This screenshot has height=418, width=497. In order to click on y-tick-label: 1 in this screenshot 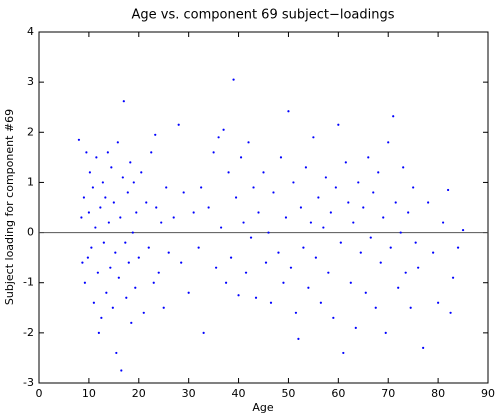, I will do `click(30, 181)`.